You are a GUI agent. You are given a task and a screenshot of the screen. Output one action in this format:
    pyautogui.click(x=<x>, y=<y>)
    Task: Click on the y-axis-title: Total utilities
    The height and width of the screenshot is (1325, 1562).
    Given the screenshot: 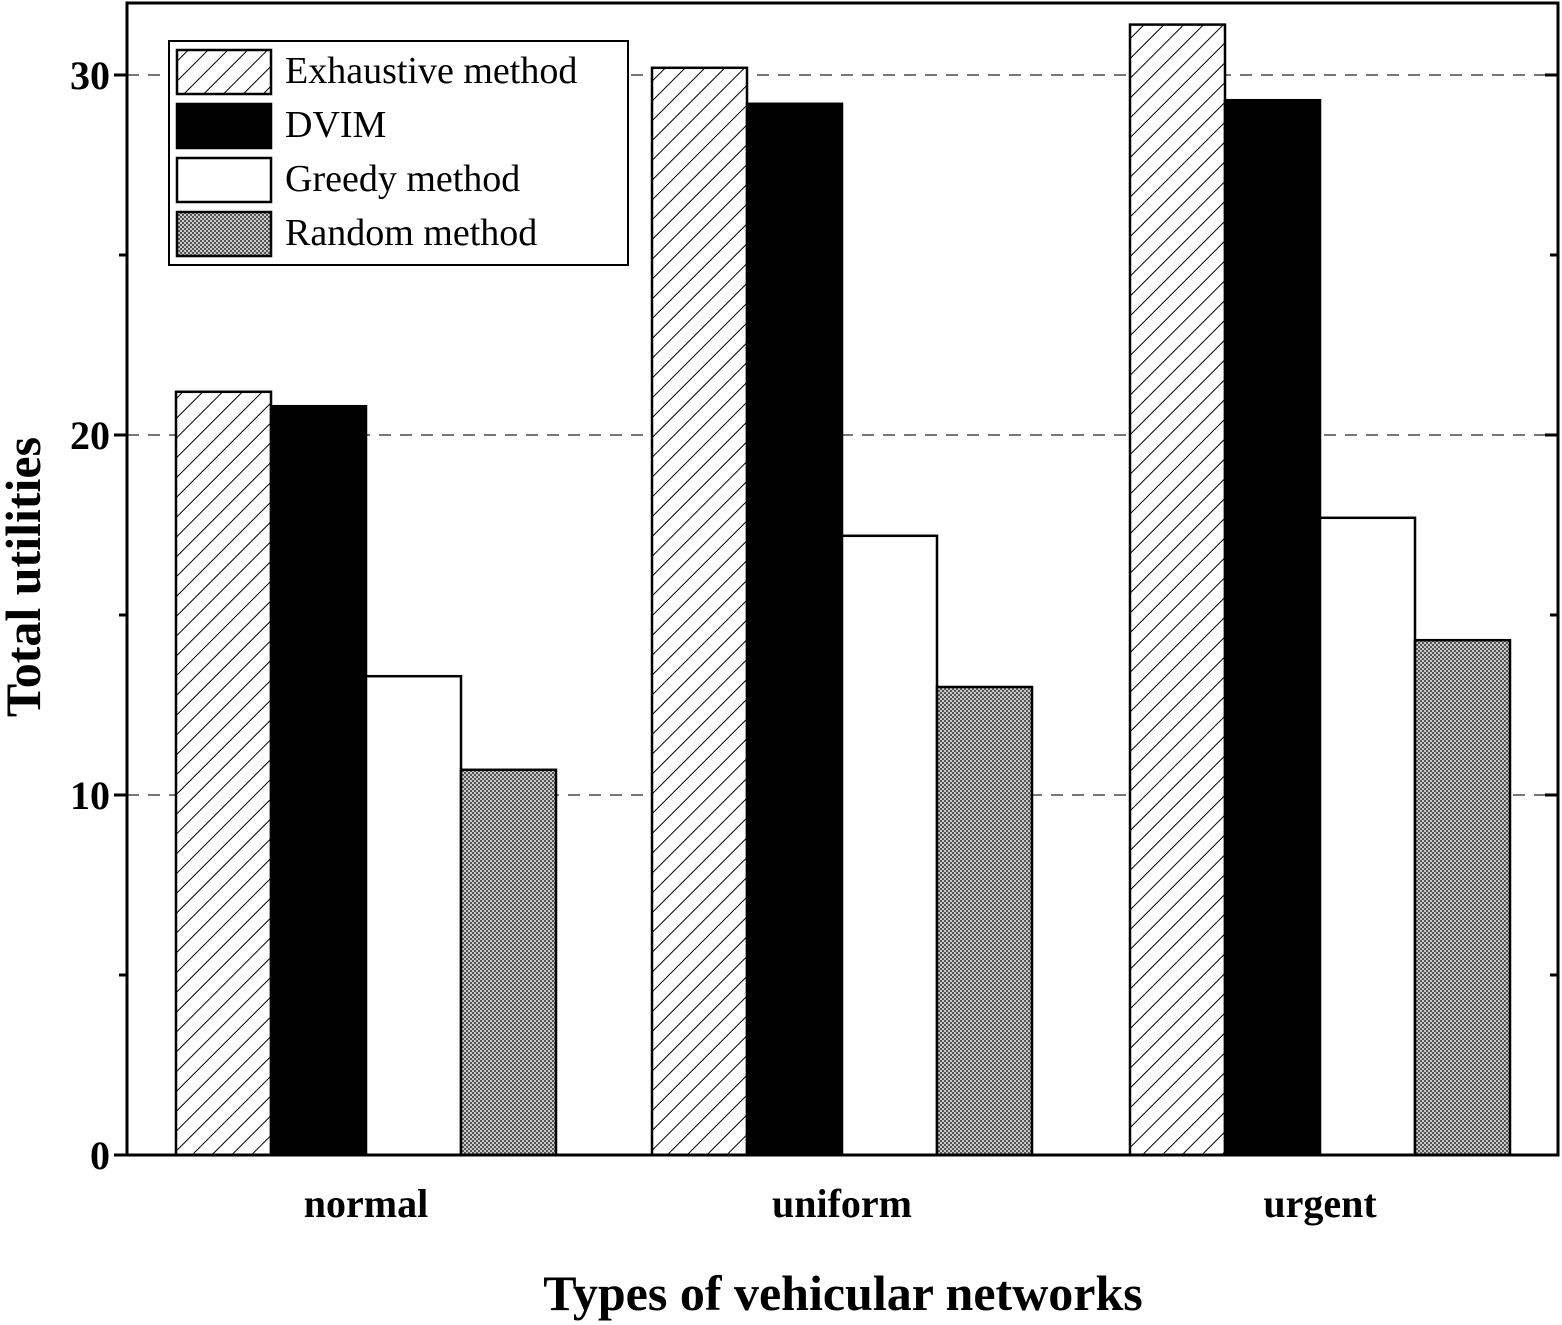 What is the action you would take?
    pyautogui.click(x=25, y=577)
    